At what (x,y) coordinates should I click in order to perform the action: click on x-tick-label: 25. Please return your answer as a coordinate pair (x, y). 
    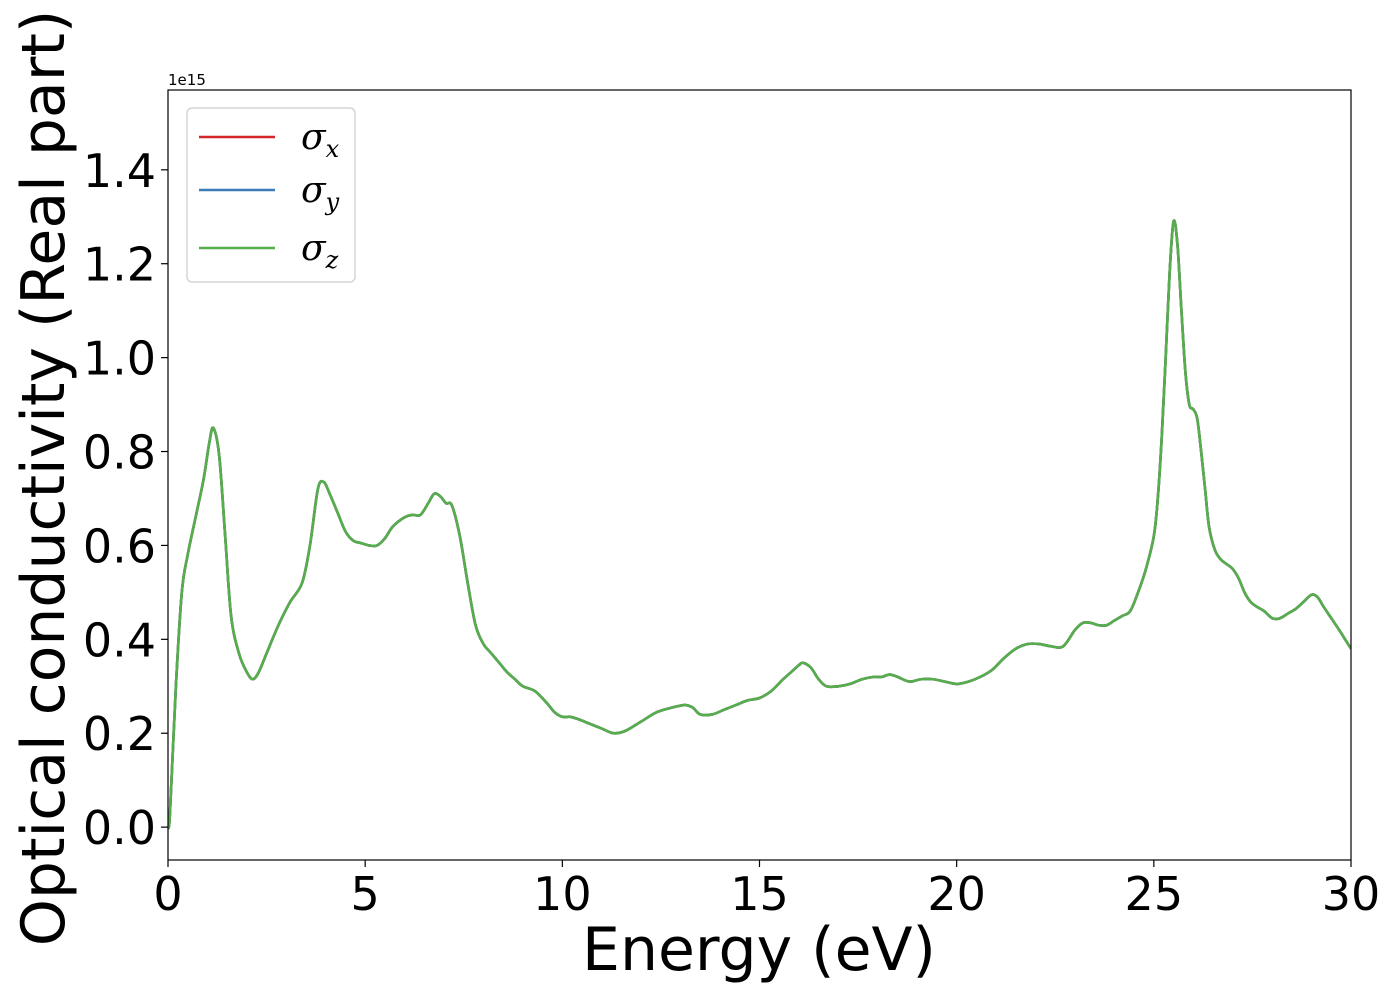
    Looking at the image, I should click on (1154, 894).